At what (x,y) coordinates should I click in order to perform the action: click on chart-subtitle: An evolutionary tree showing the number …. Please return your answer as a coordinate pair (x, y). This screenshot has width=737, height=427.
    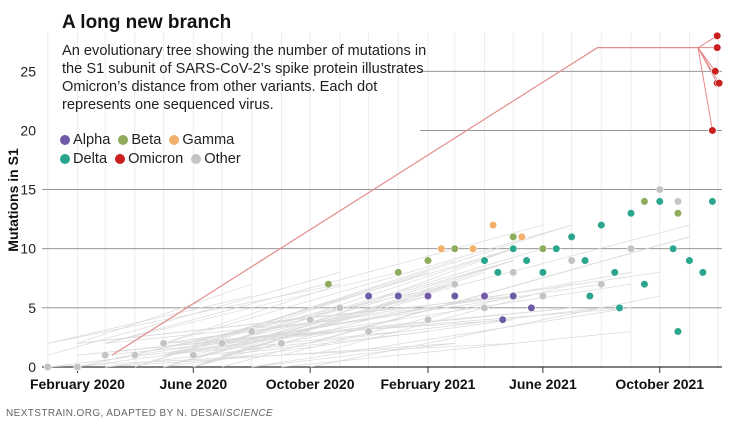
    Looking at the image, I should click on (244, 78).